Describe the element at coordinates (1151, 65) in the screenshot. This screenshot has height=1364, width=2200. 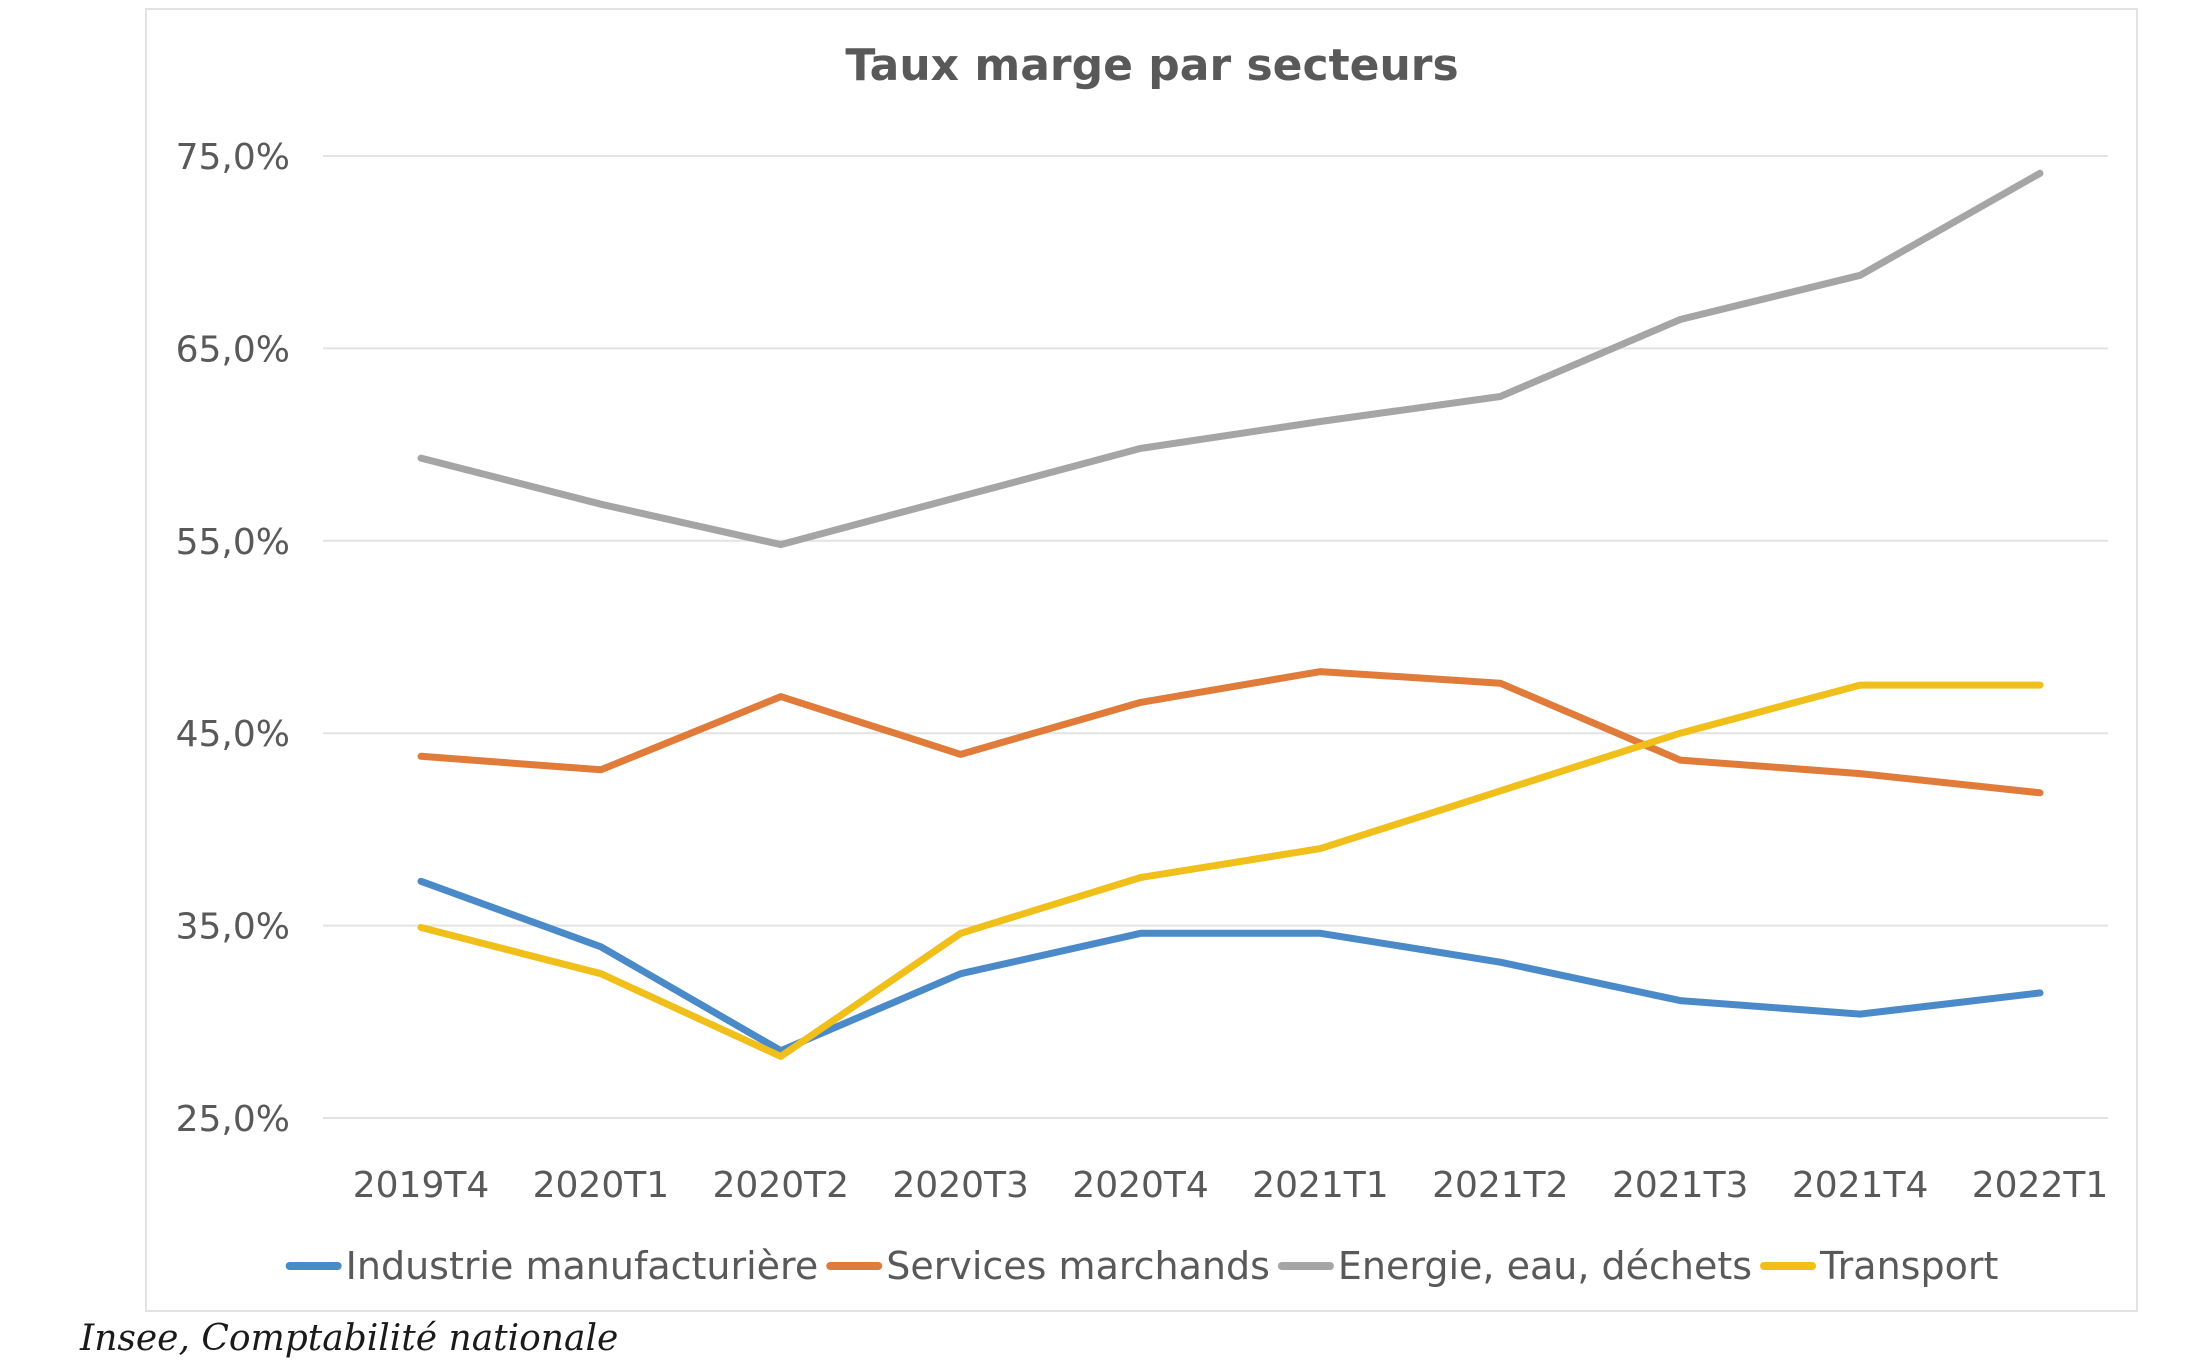
I see `chart-title: Taux marge par secteurs` at that location.